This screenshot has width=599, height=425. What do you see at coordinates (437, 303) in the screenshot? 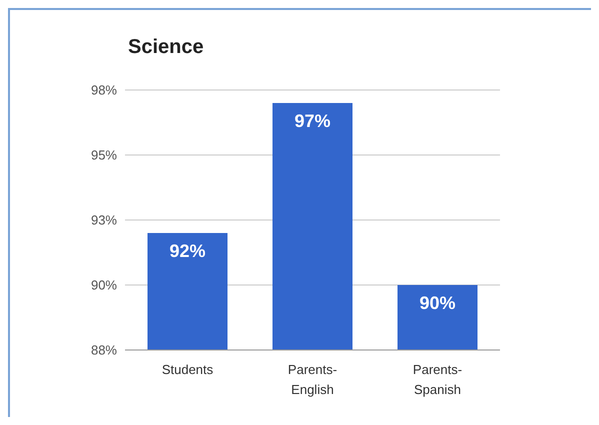
I see `data-label: 90%` at bounding box center [437, 303].